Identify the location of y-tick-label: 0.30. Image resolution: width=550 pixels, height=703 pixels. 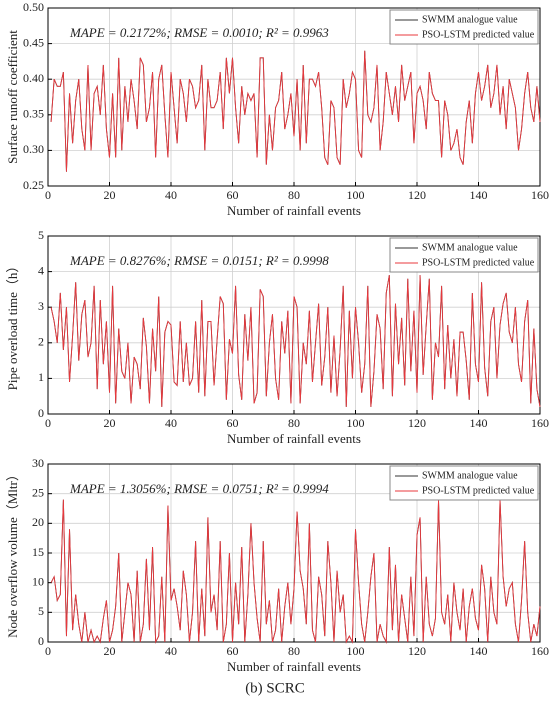
(33, 149).